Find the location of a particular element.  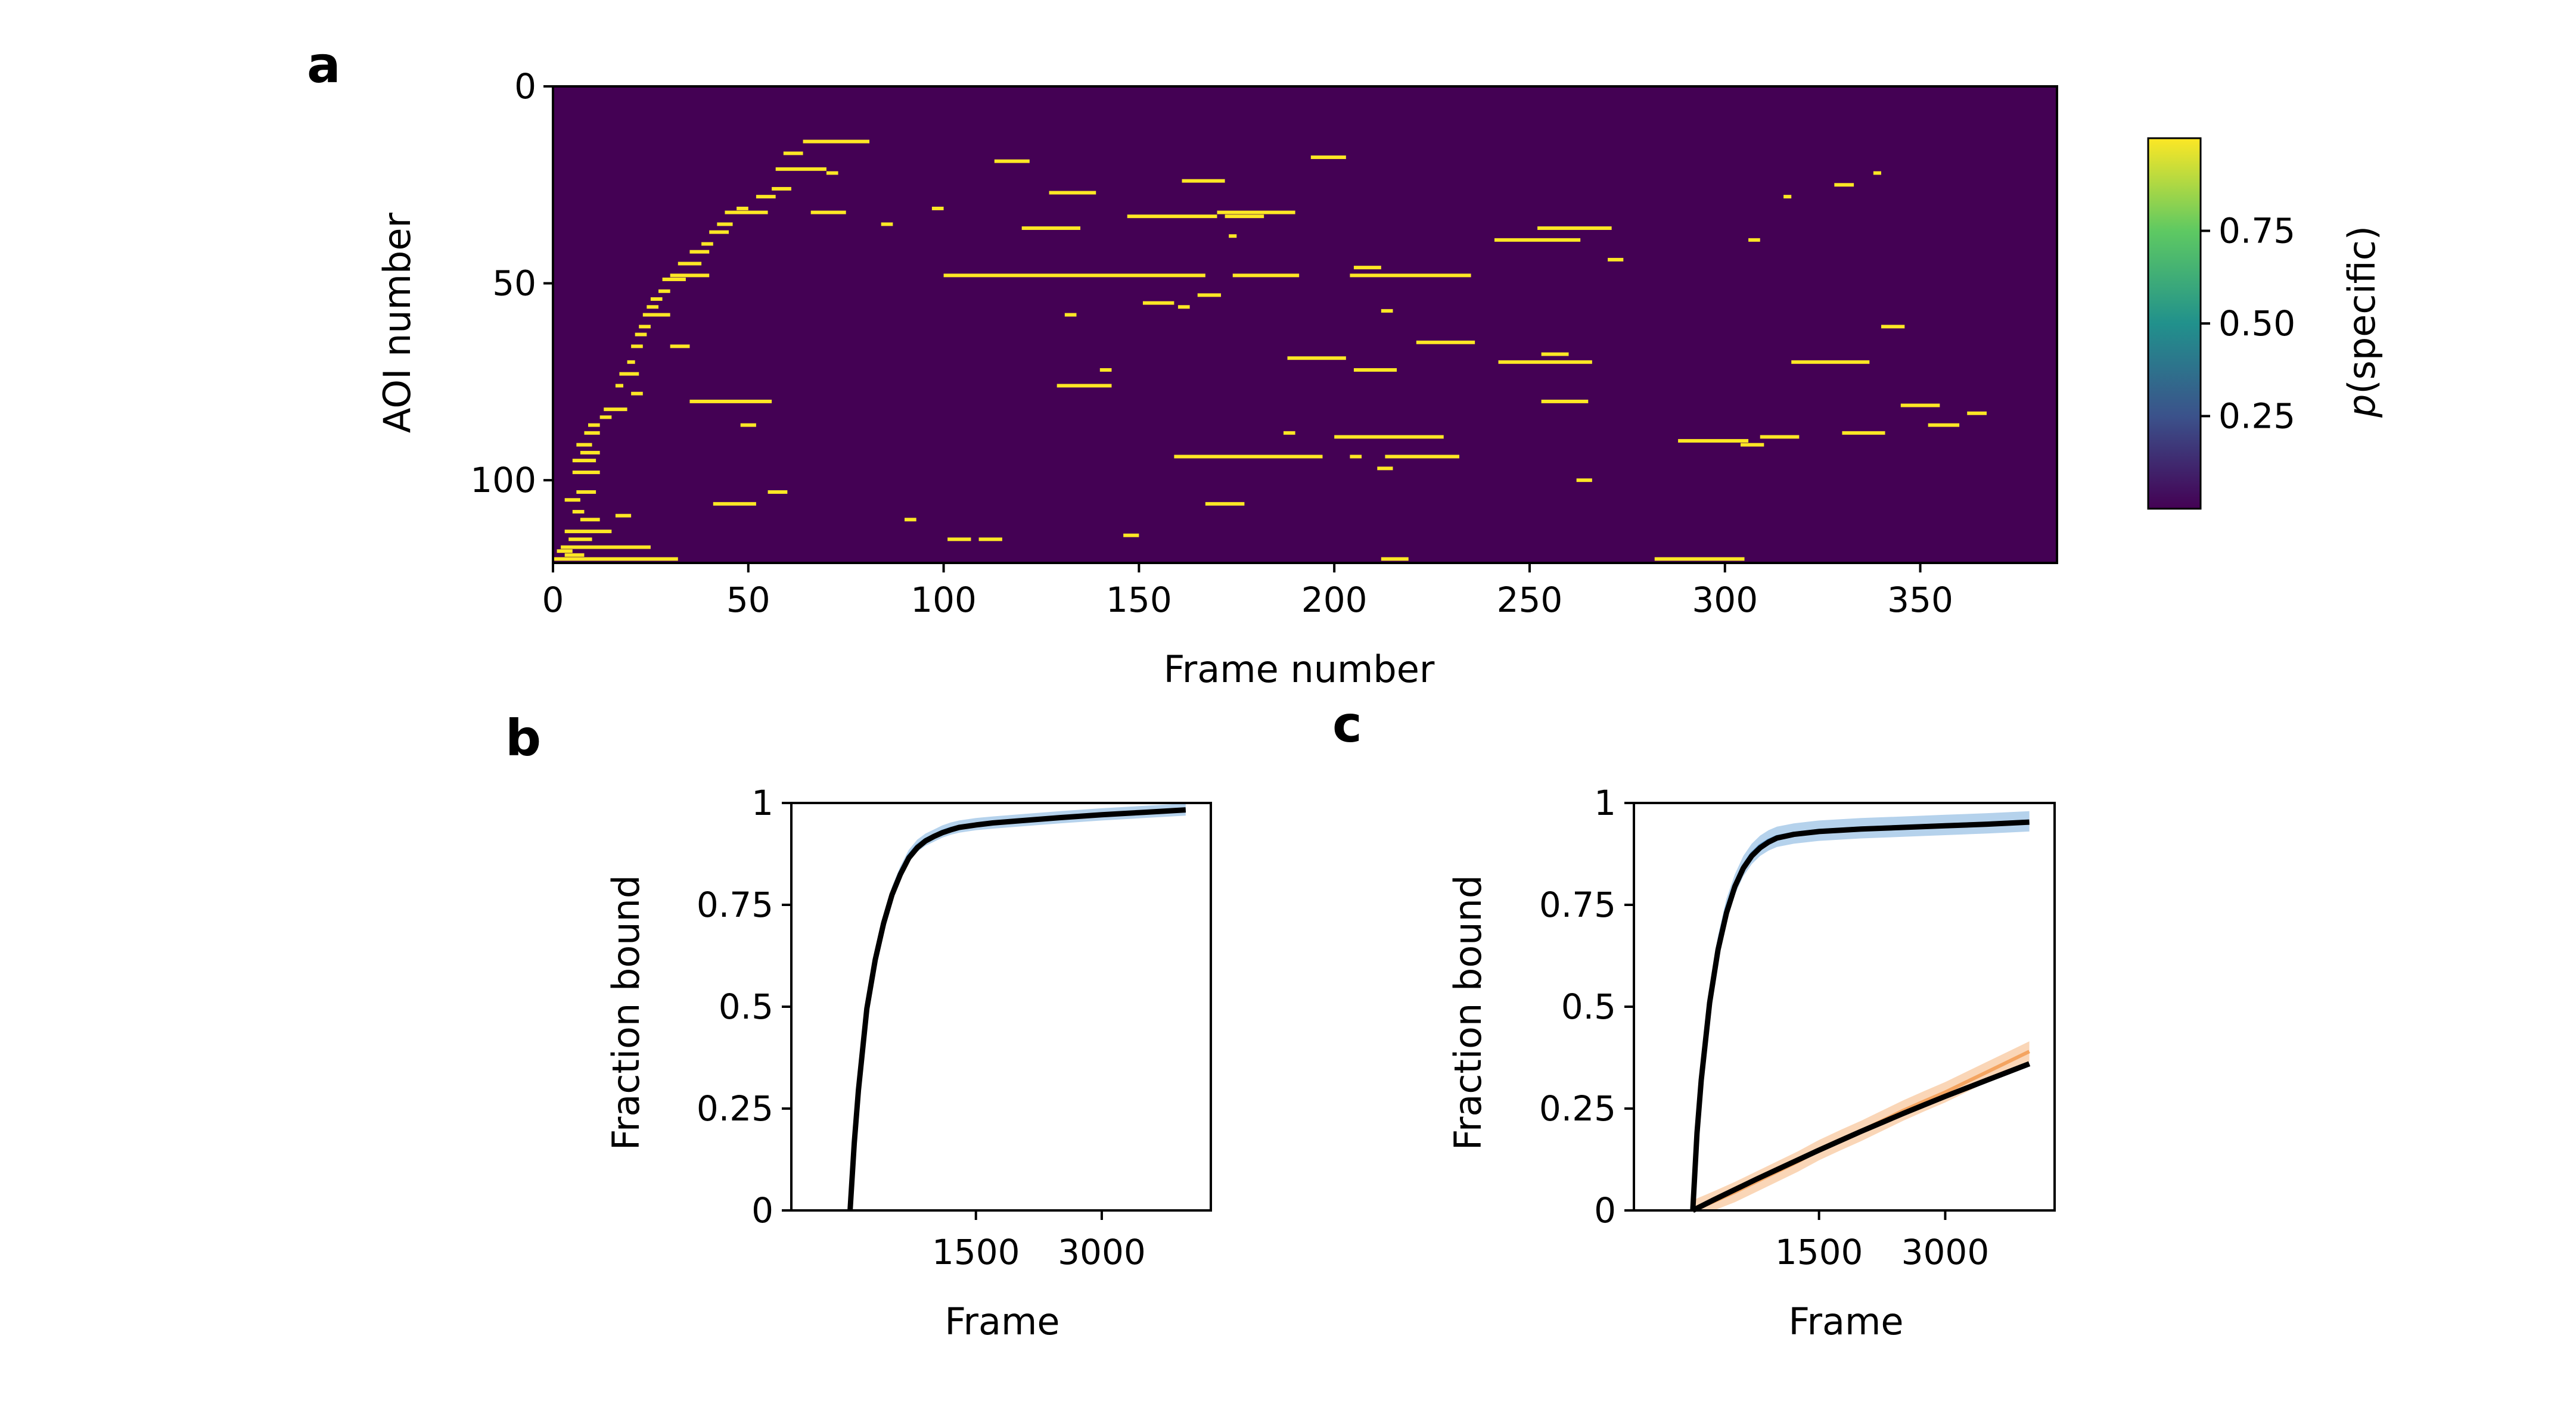

x-tick-label: 100 is located at coordinates (944, 600).